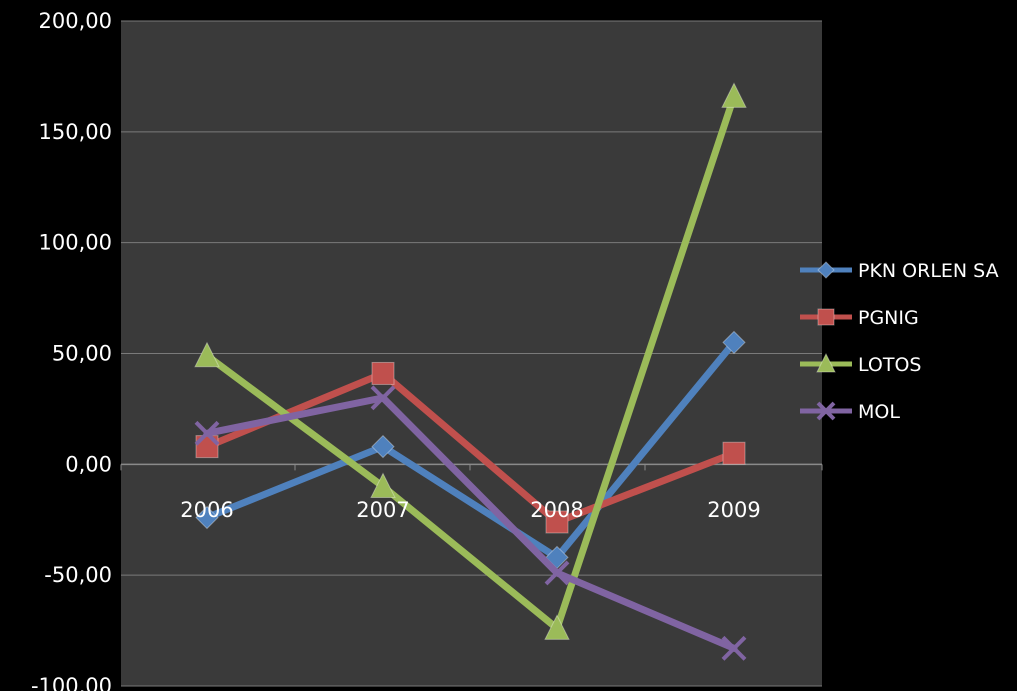 The height and width of the screenshot is (691, 1017). I want to click on legend-item: MOL, so click(850, 412).